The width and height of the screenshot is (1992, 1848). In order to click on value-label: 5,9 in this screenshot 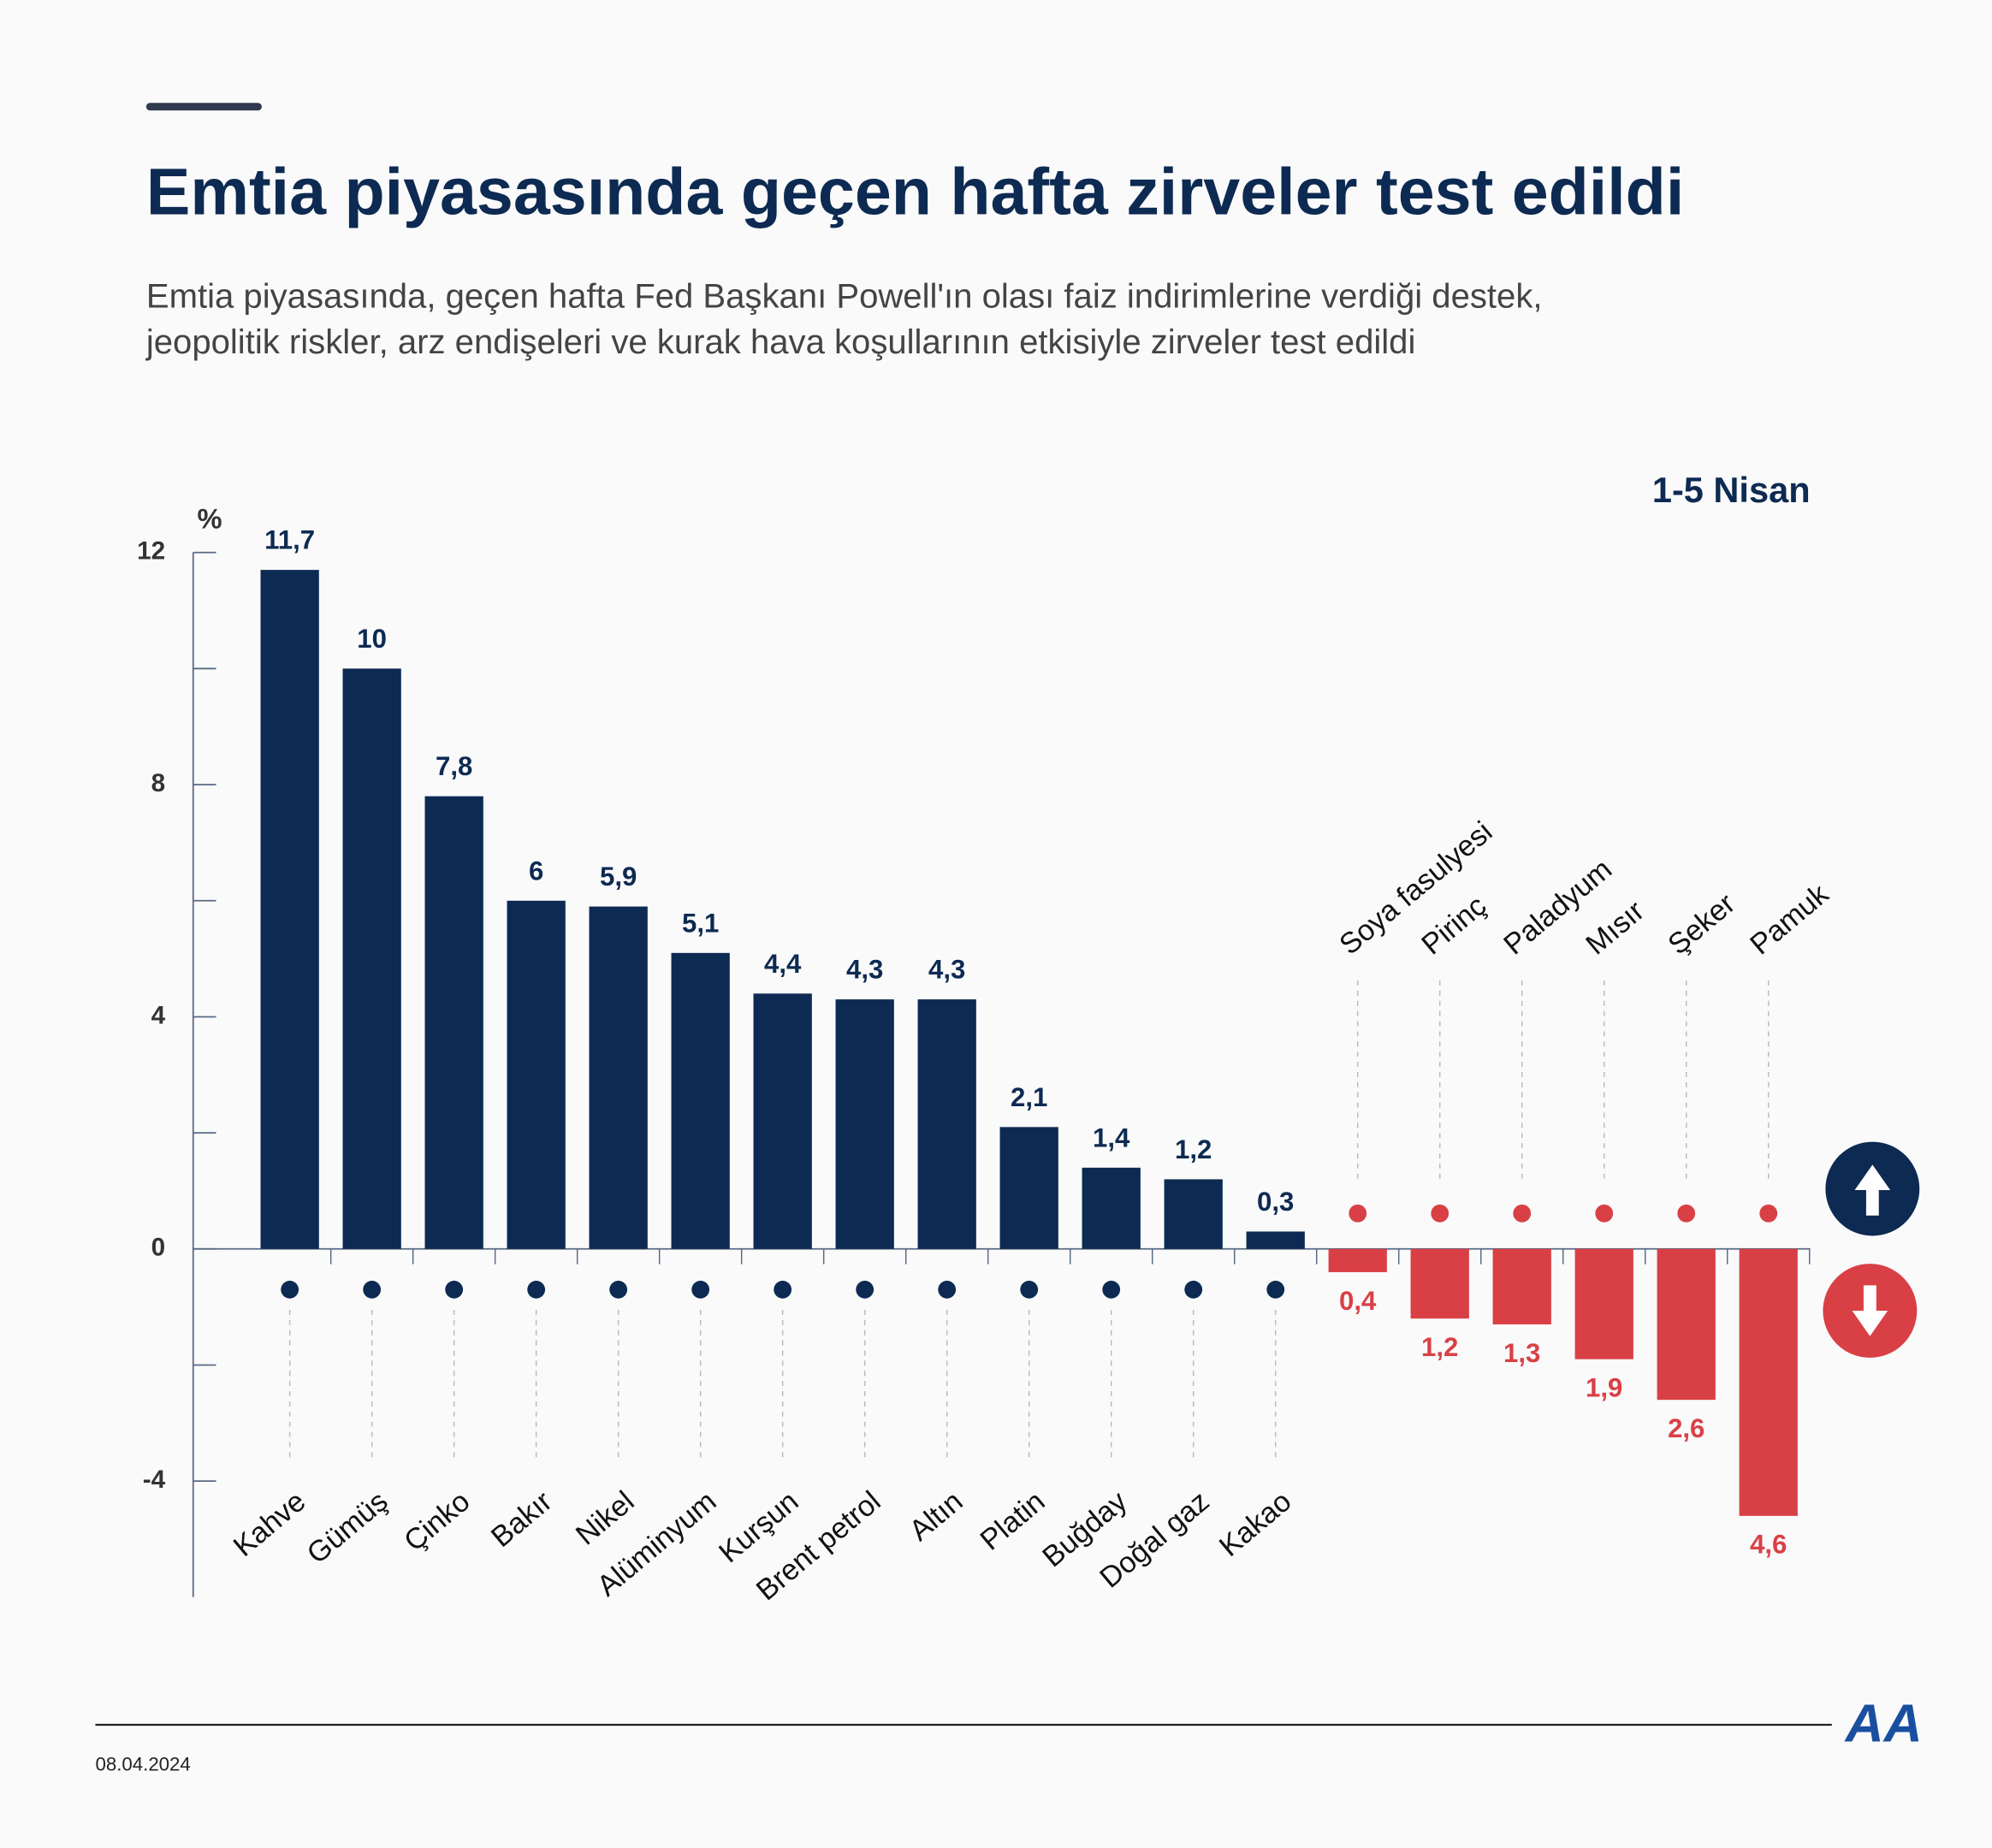, I will do `click(618, 876)`.